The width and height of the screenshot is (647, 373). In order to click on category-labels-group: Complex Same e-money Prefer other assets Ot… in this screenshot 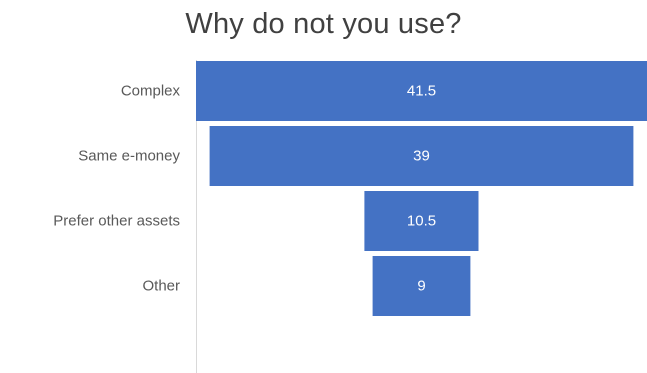, I will do `click(116, 189)`.